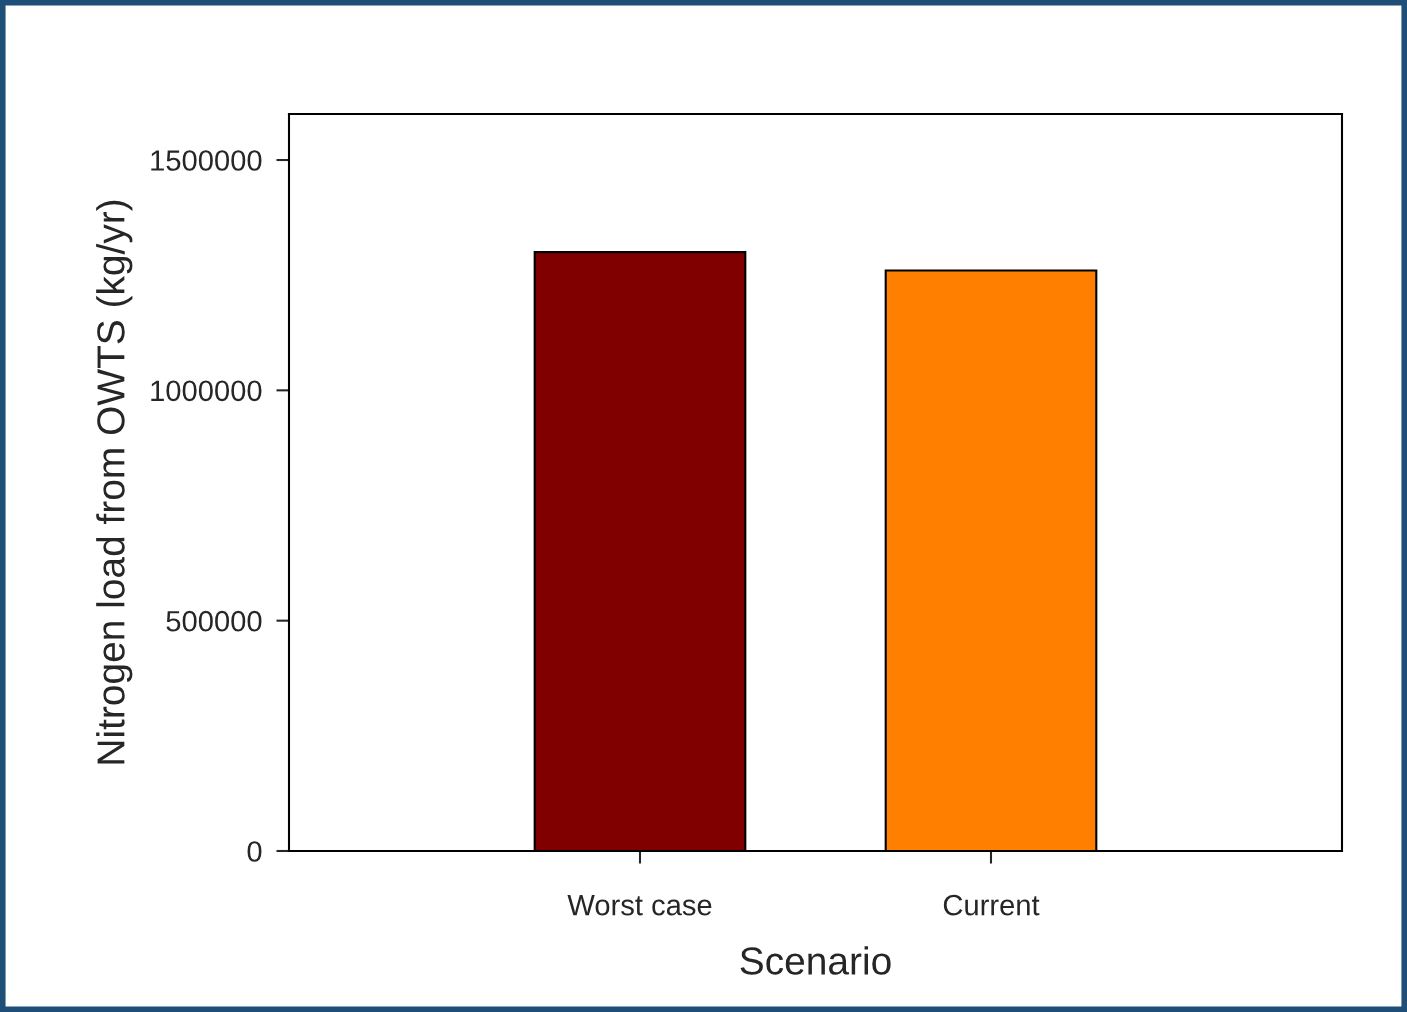  Describe the element at coordinates (815, 960) in the screenshot. I see `x-axis-title: Scenario` at that location.